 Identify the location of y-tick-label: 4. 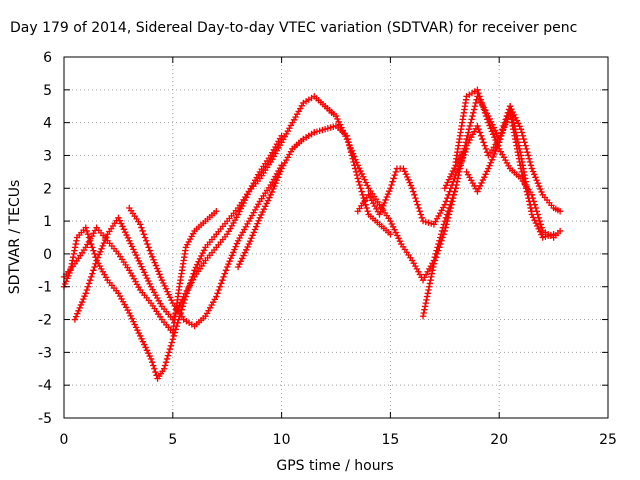
(47, 124).